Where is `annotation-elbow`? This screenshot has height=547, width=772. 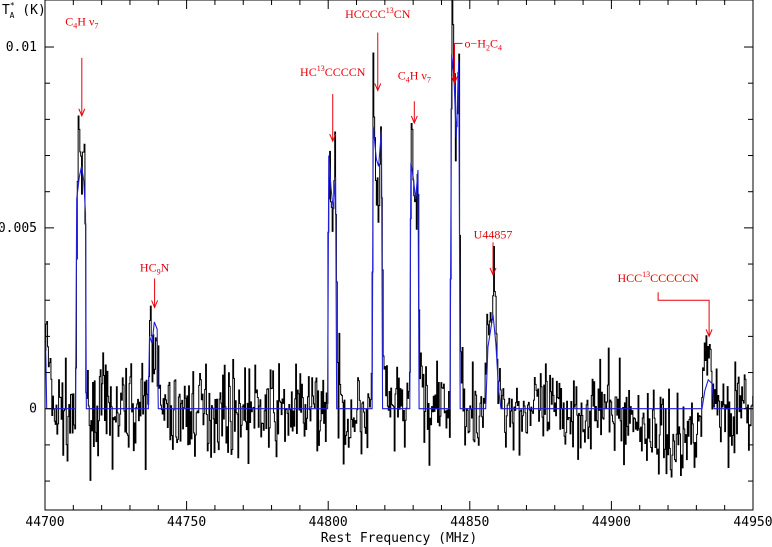
annotation-elbow is located at coordinates (683, 314).